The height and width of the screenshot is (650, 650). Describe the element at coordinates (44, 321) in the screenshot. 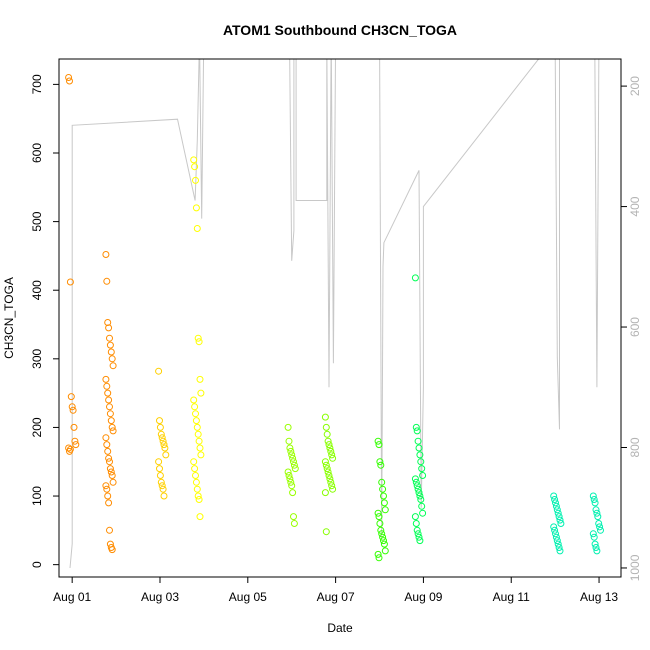

I see `y-axis: 0 100 200 300 400 500 600 700` at that location.